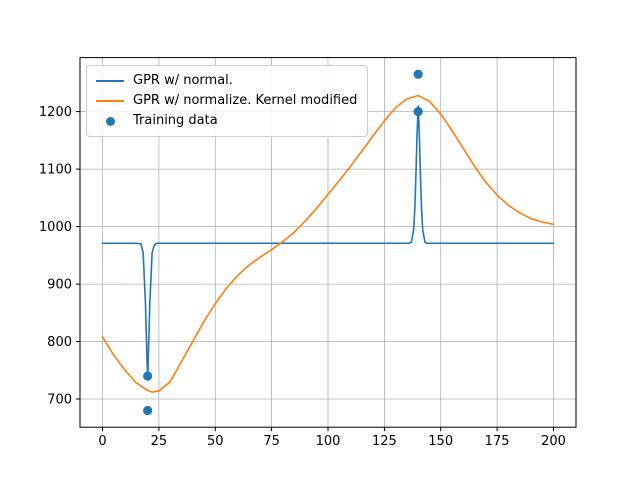  What do you see at coordinates (440, 441) in the screenshot?
I see `svg-text: 150` at bounding box center [440, 441].